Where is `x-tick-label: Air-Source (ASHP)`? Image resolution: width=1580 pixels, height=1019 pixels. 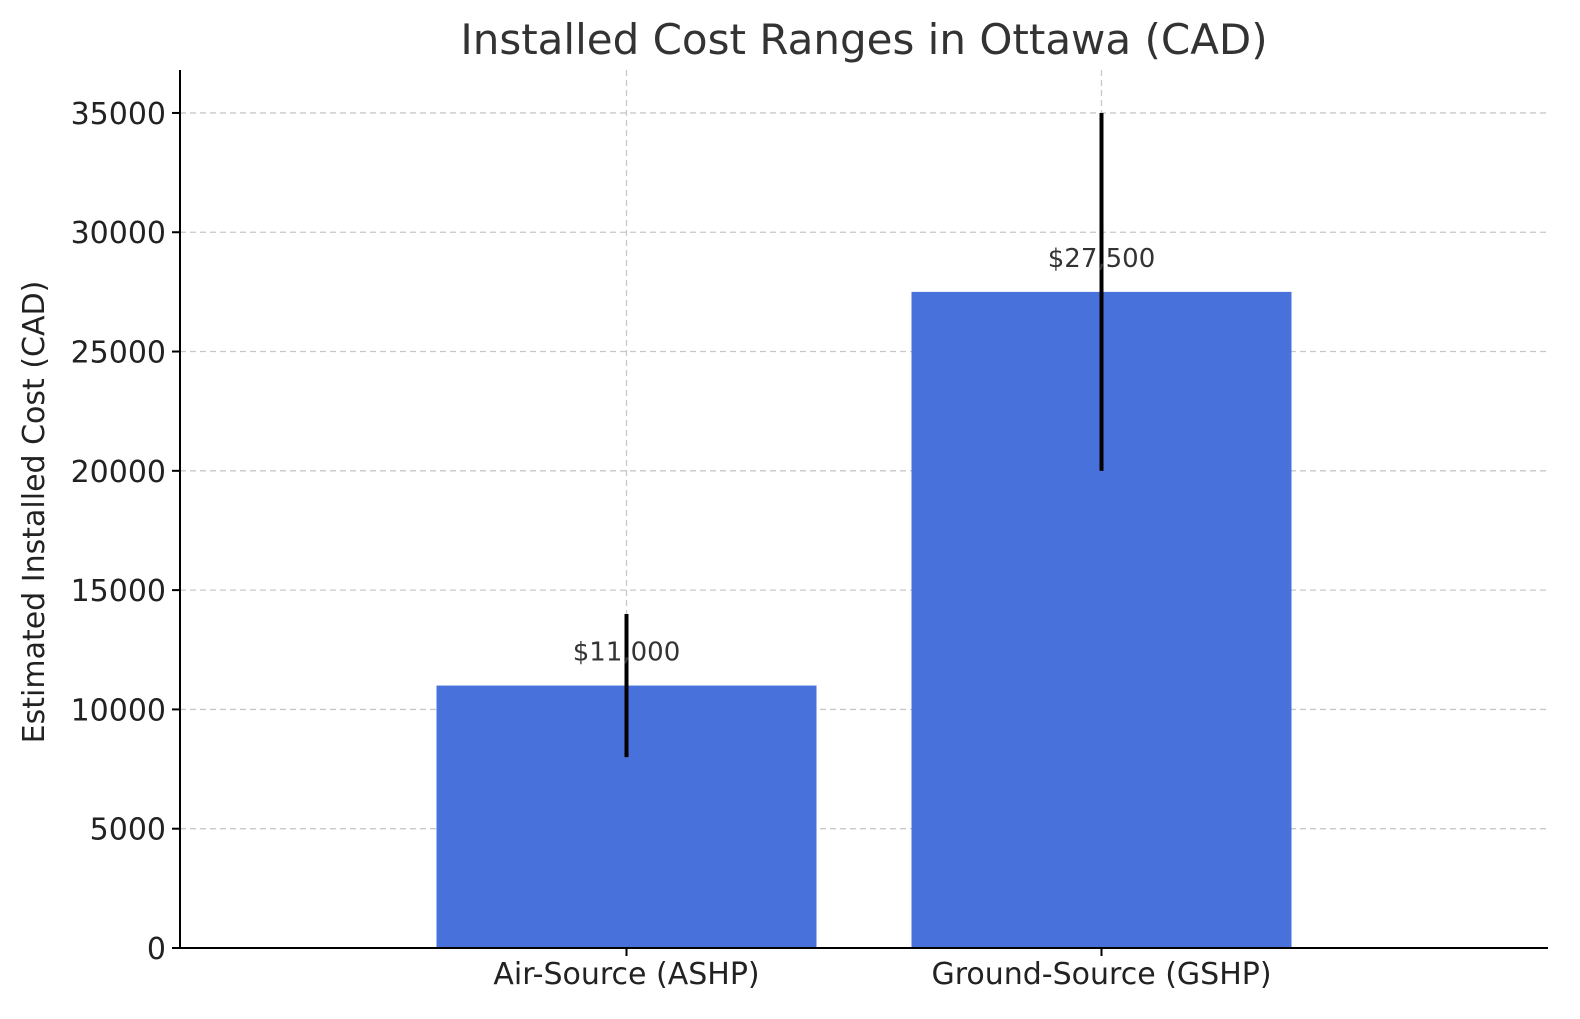
x-tick-label: Air-Source (ASHP) is located at coordinates (626, 974).